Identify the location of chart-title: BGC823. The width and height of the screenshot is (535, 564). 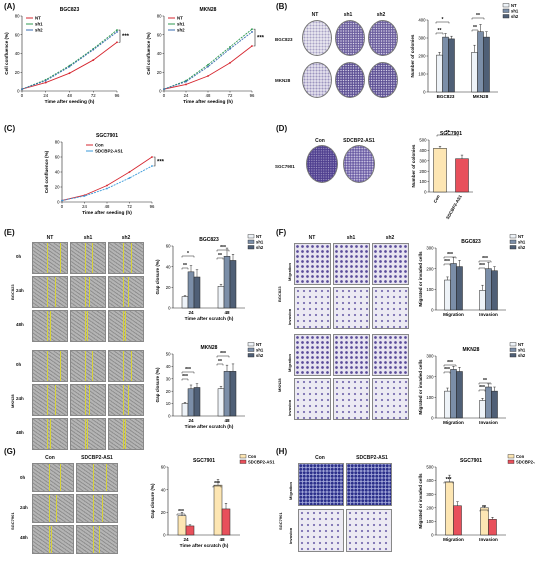
(209, 240).